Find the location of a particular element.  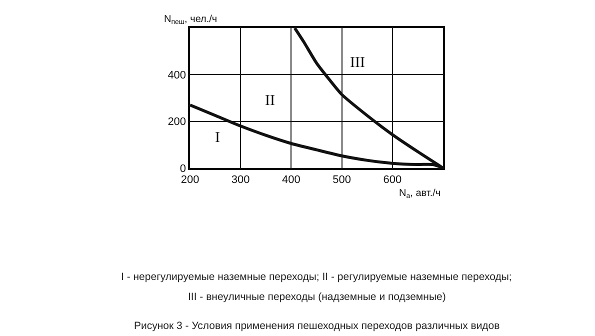

annotation: II is located at coordinates (270, 101).